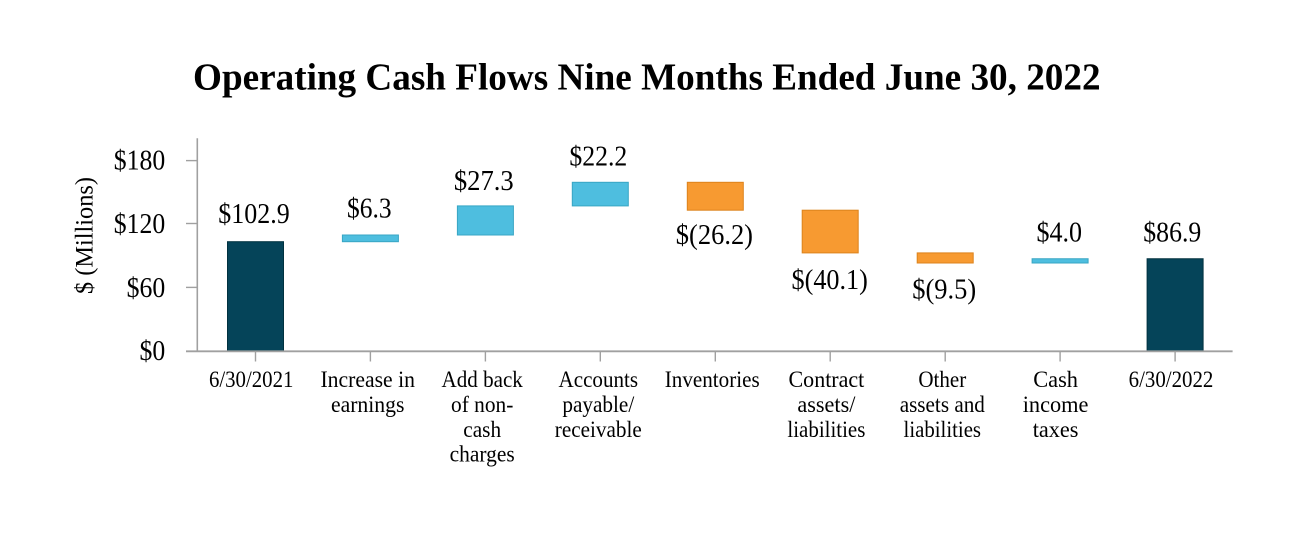 The height and width of the screenshot is (537, 1296). What do you see at coordinates (369, 208) in the screenshot?
I see `svg-text: $6.3` at bounding box center [369, 208].